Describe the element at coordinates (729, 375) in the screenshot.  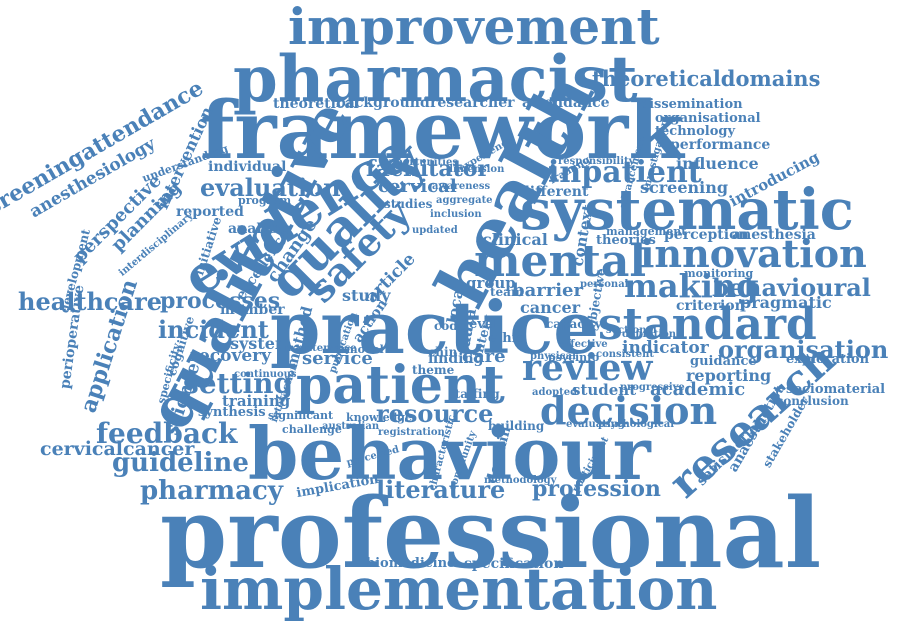
I see `word-reporting: reporting` at that location.